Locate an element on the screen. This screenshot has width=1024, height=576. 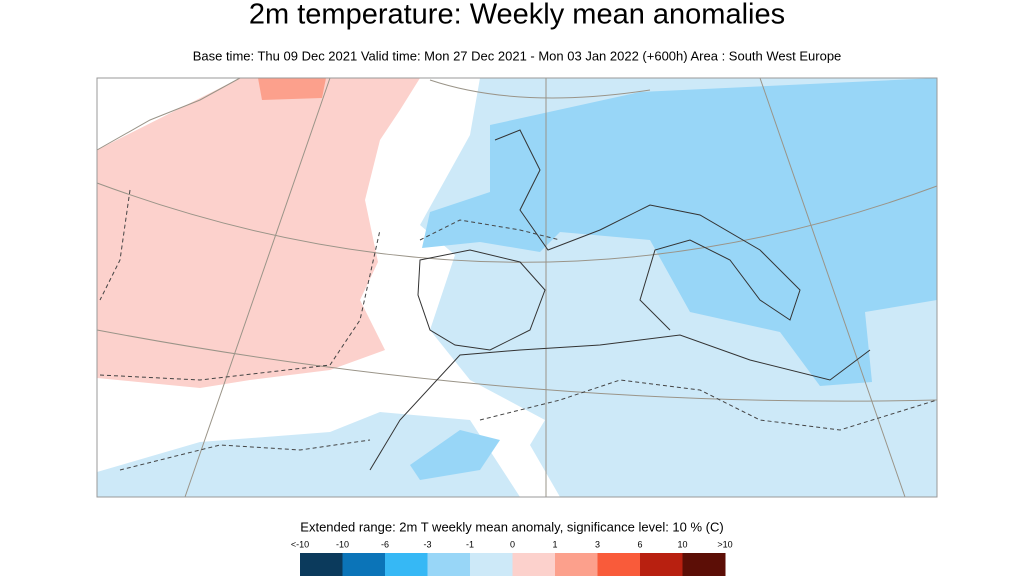
legend-label: 1 is located at coordinates (554, 544).